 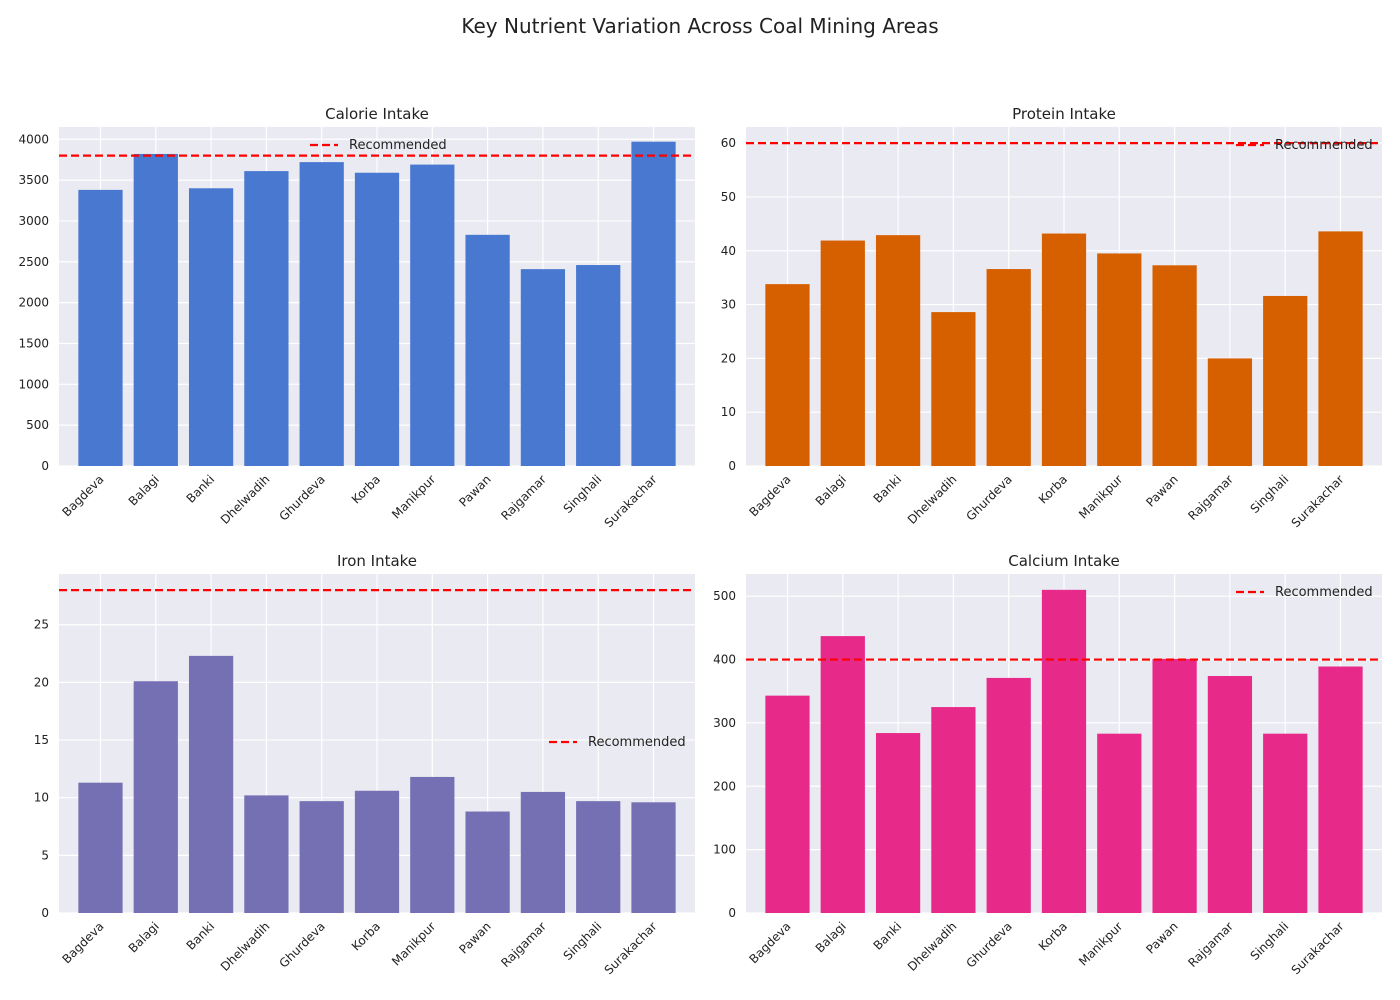 I want to click on y-tick-label: 5, so click(x=45, y=855).